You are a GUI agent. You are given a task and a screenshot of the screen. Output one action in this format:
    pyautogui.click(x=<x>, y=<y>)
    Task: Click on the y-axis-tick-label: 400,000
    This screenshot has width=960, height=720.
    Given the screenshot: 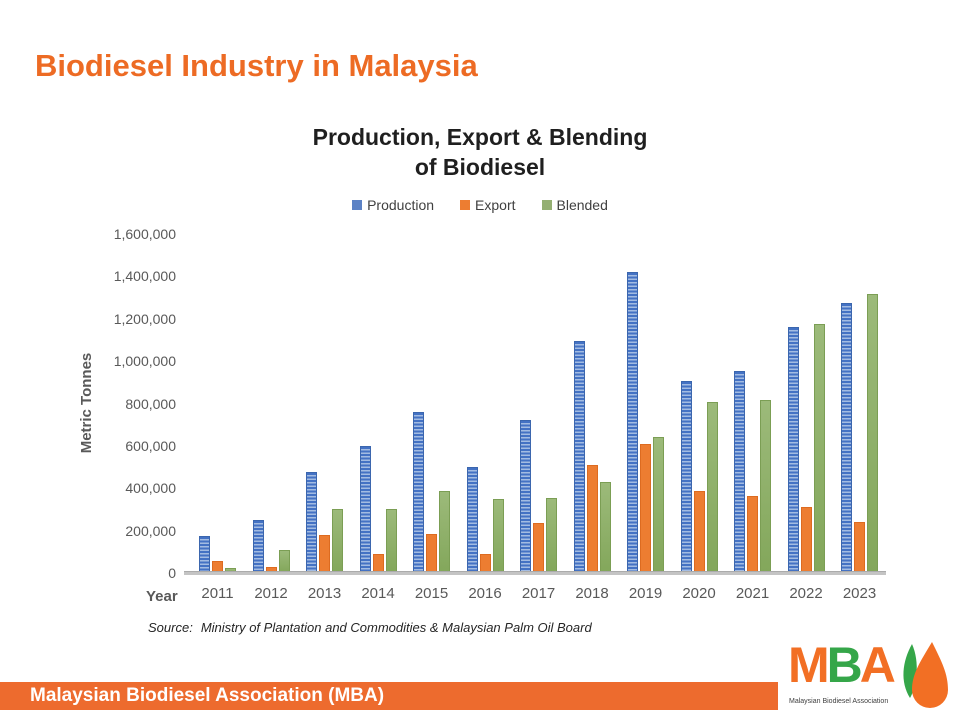 What is the action you would take?
    pyautogui.click(x=150, y=488)
    